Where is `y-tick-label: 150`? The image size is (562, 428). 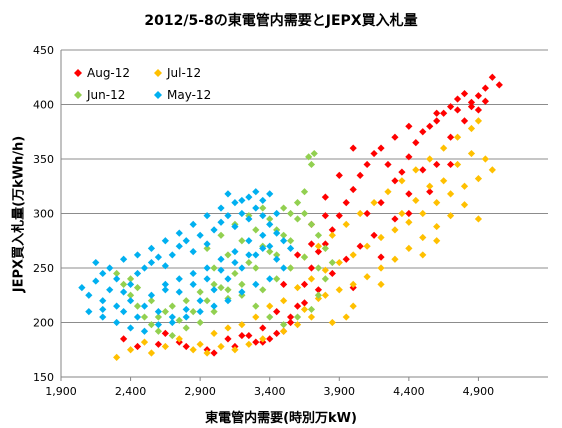
y-tick-label: 150 is located at coordinates (43, 377).